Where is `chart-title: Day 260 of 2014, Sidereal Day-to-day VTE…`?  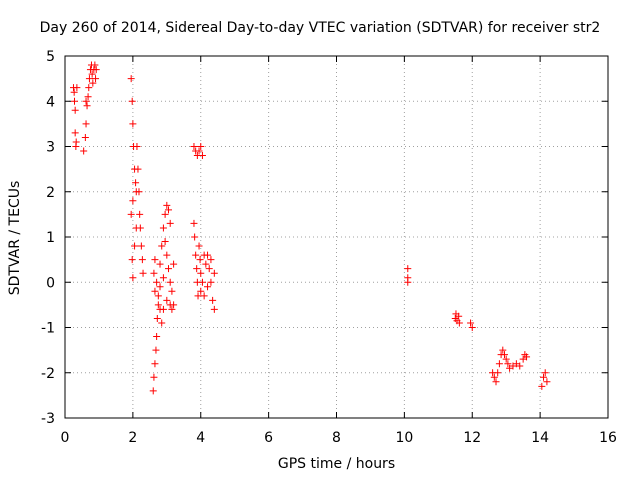
chart-title: Day 260 of 2014, Sidereal Day-to-day VTE… is located at coordinates (320, 28).